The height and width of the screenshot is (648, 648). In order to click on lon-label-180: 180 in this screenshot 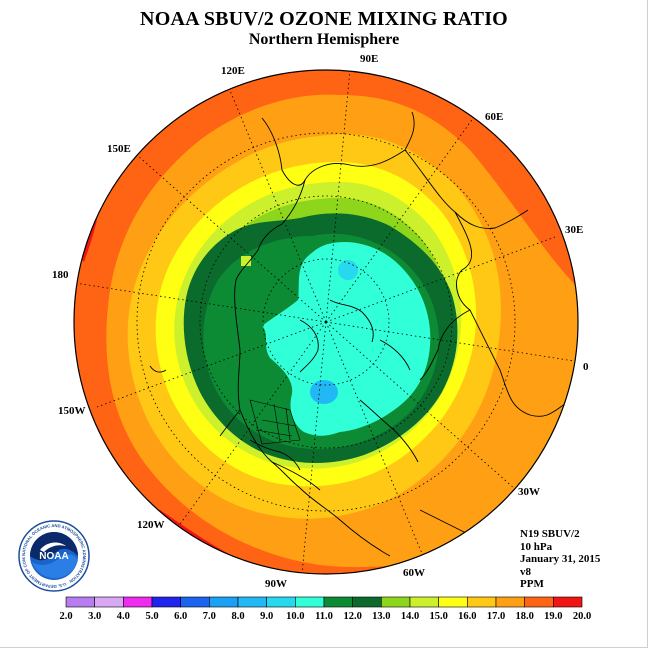, I will do `click(60, 275)`.